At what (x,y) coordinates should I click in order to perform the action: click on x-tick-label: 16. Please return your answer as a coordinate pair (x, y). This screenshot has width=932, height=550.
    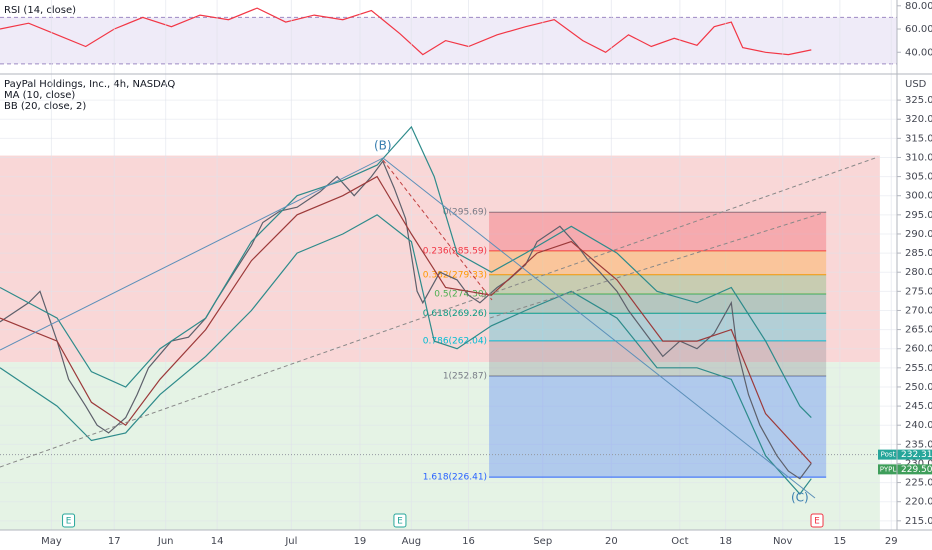
    Looking at the image, I should click on (468, 541).